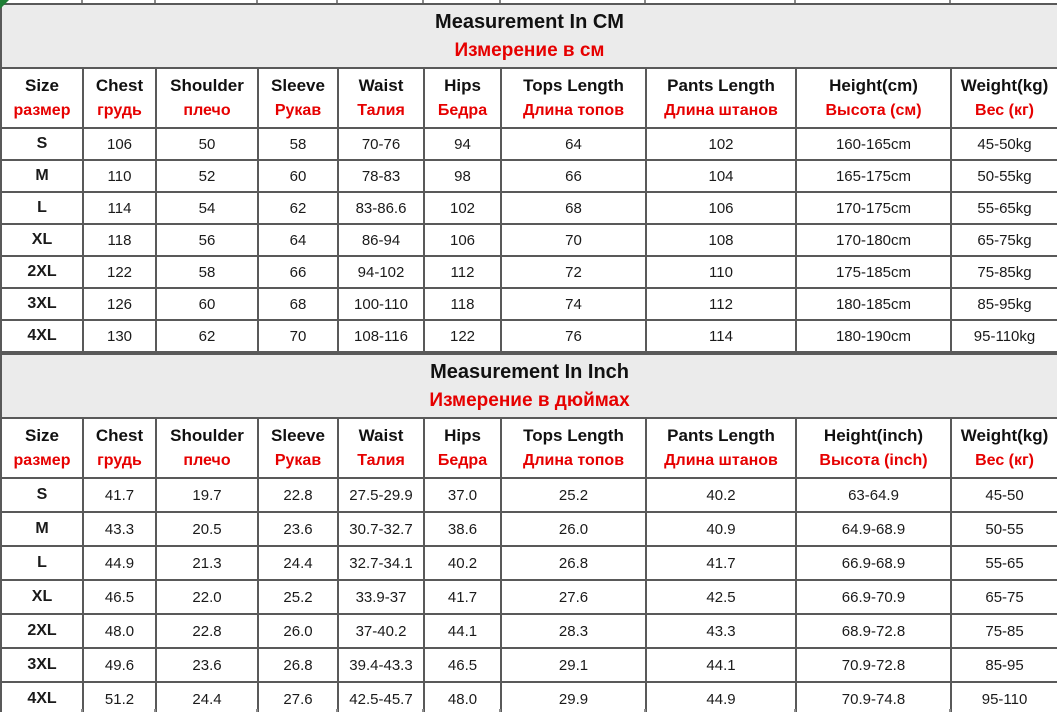  What do you see at coordinates (528, 176) in the screenshot?
I see `table-row: M 110 52 60 78-83 98 66 104 165-175cm 50-55kg` at bounding box center [528, 176].